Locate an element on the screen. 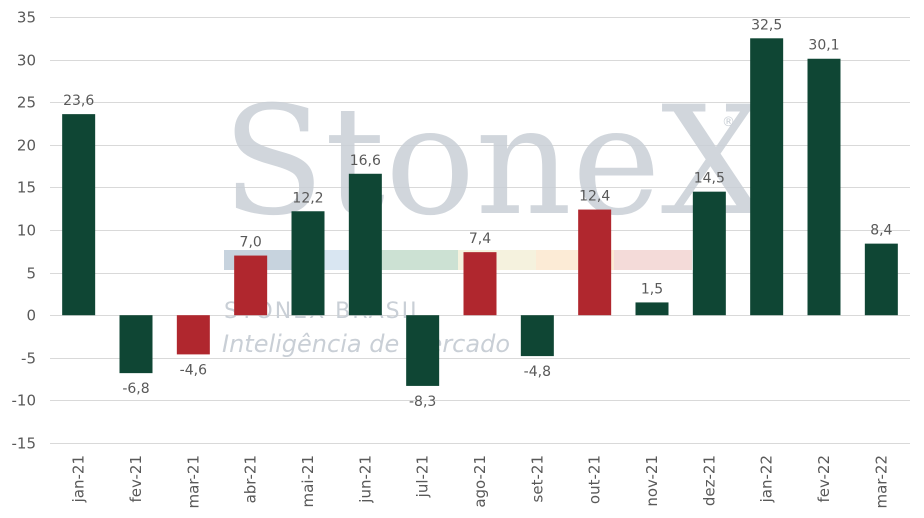 The width and height of the screenshot is (924, 518). data-label: 23,6 is located at coordinates (78, 101).